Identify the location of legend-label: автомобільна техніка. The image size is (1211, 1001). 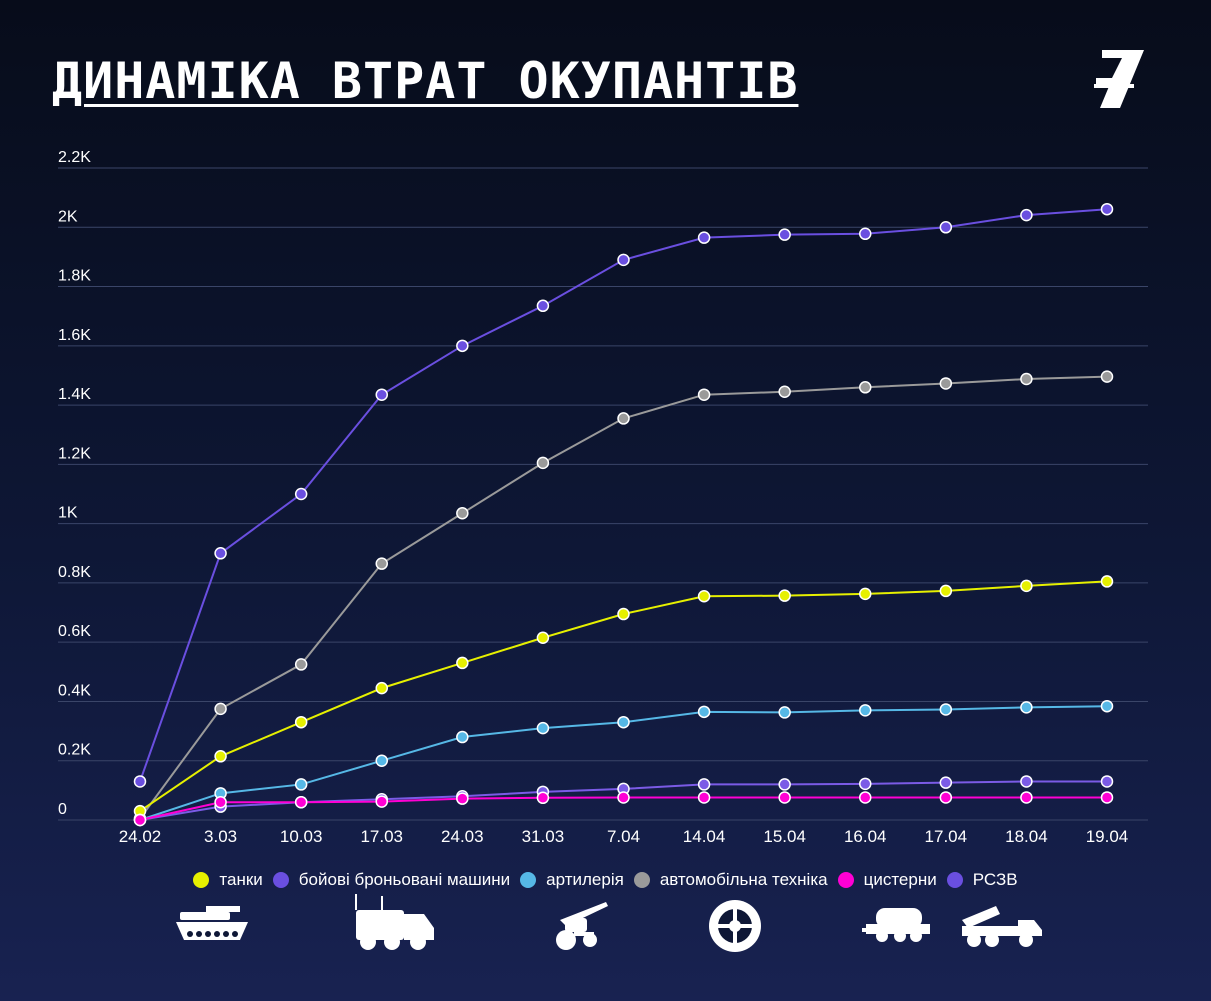
(743, 879).